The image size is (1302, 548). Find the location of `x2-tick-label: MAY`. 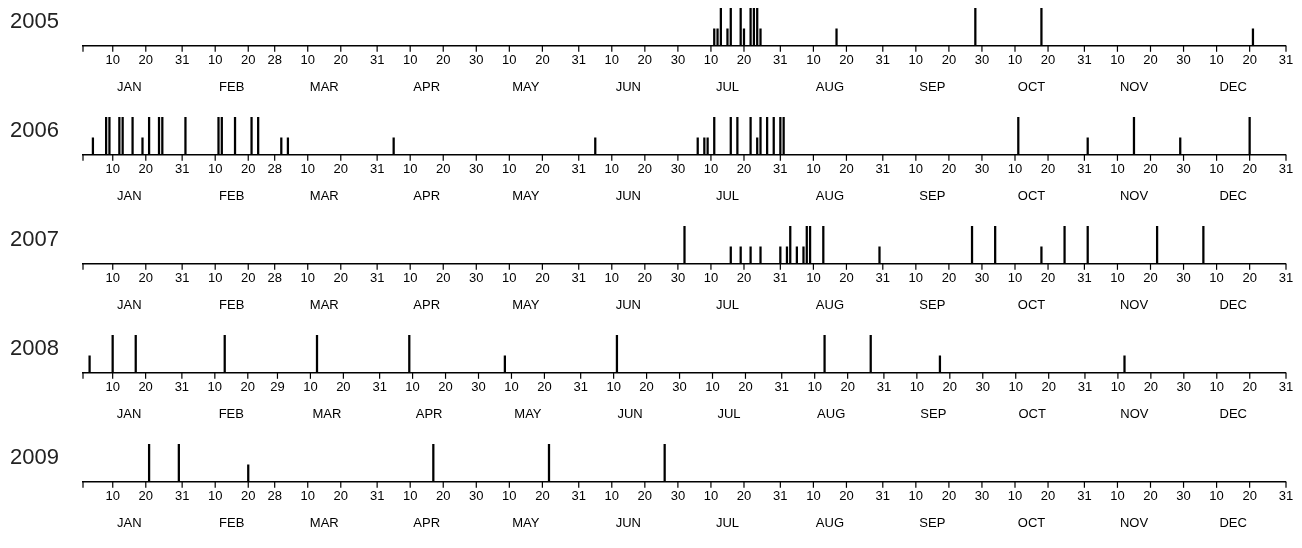

x2-tick-label: MAY is located at coordinates (526, 304).